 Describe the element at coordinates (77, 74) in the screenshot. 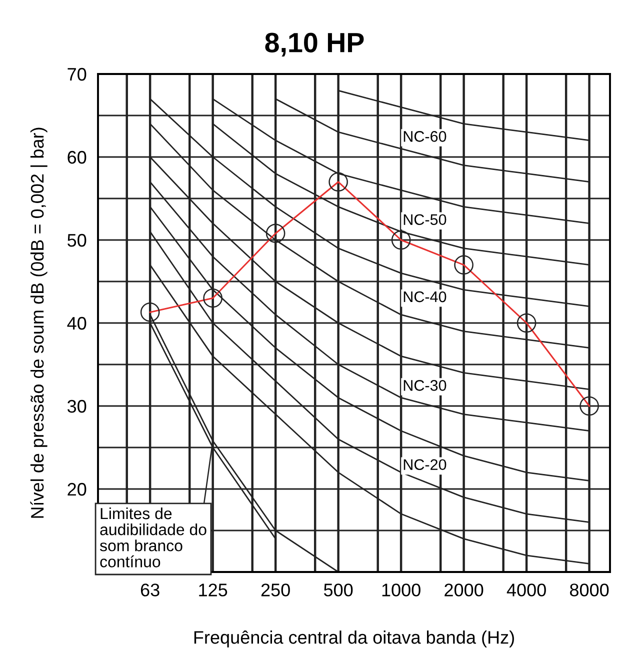

I see `y-tick-label: 70` at that location.